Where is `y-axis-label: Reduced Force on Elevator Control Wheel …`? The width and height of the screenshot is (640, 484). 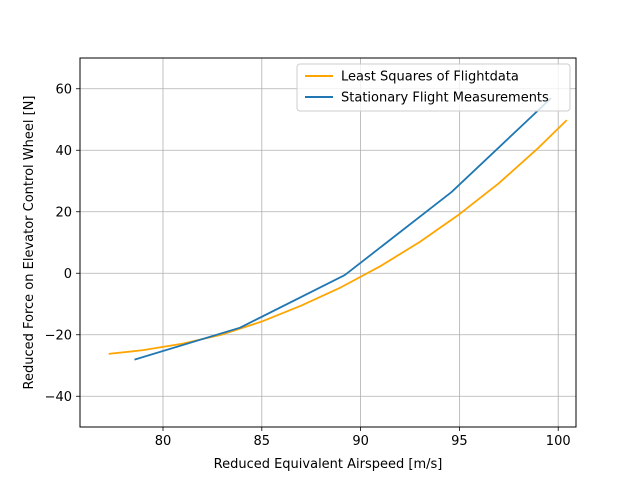
y-axis-label: Reduced Force on Elevator Control Wheel … is located at coordinates (29, 243).